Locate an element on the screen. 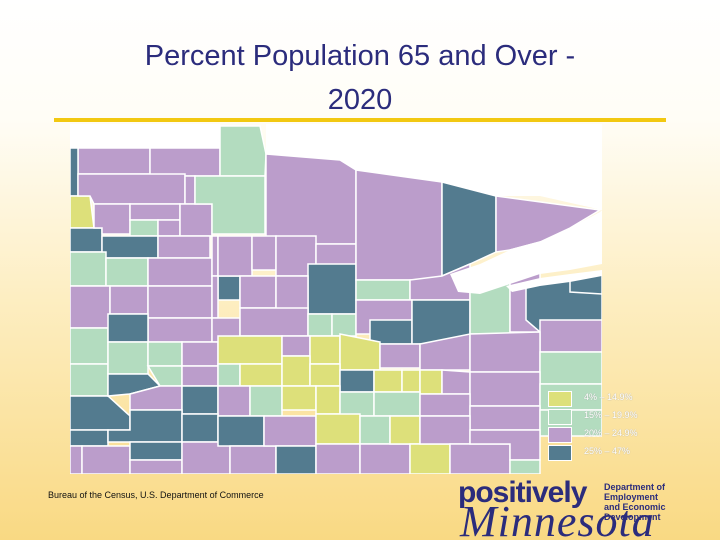 The width and height of the screenshot is (720, 547). department-line-2: and Economic Development is located at coordinates (635, 512).